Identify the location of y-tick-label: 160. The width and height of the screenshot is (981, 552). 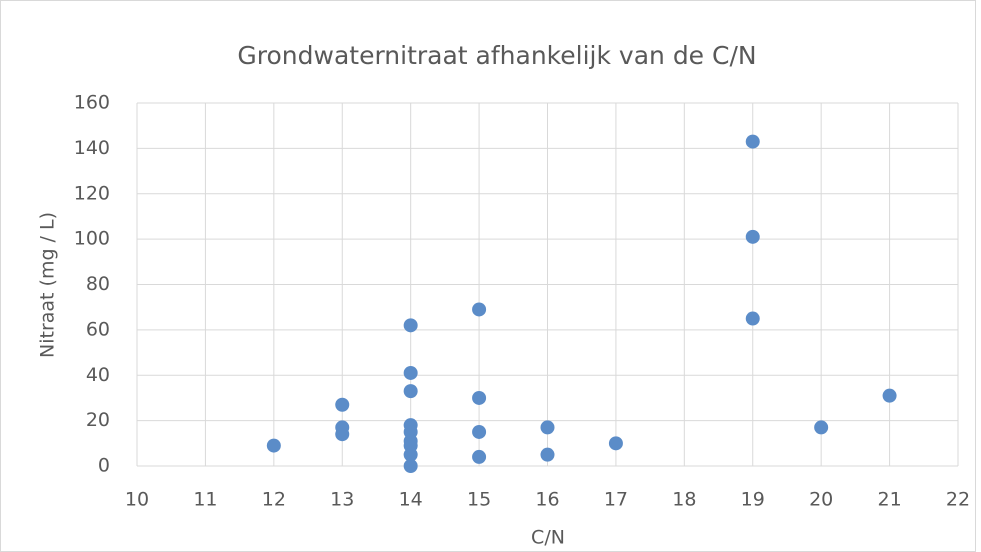
(92, 103).